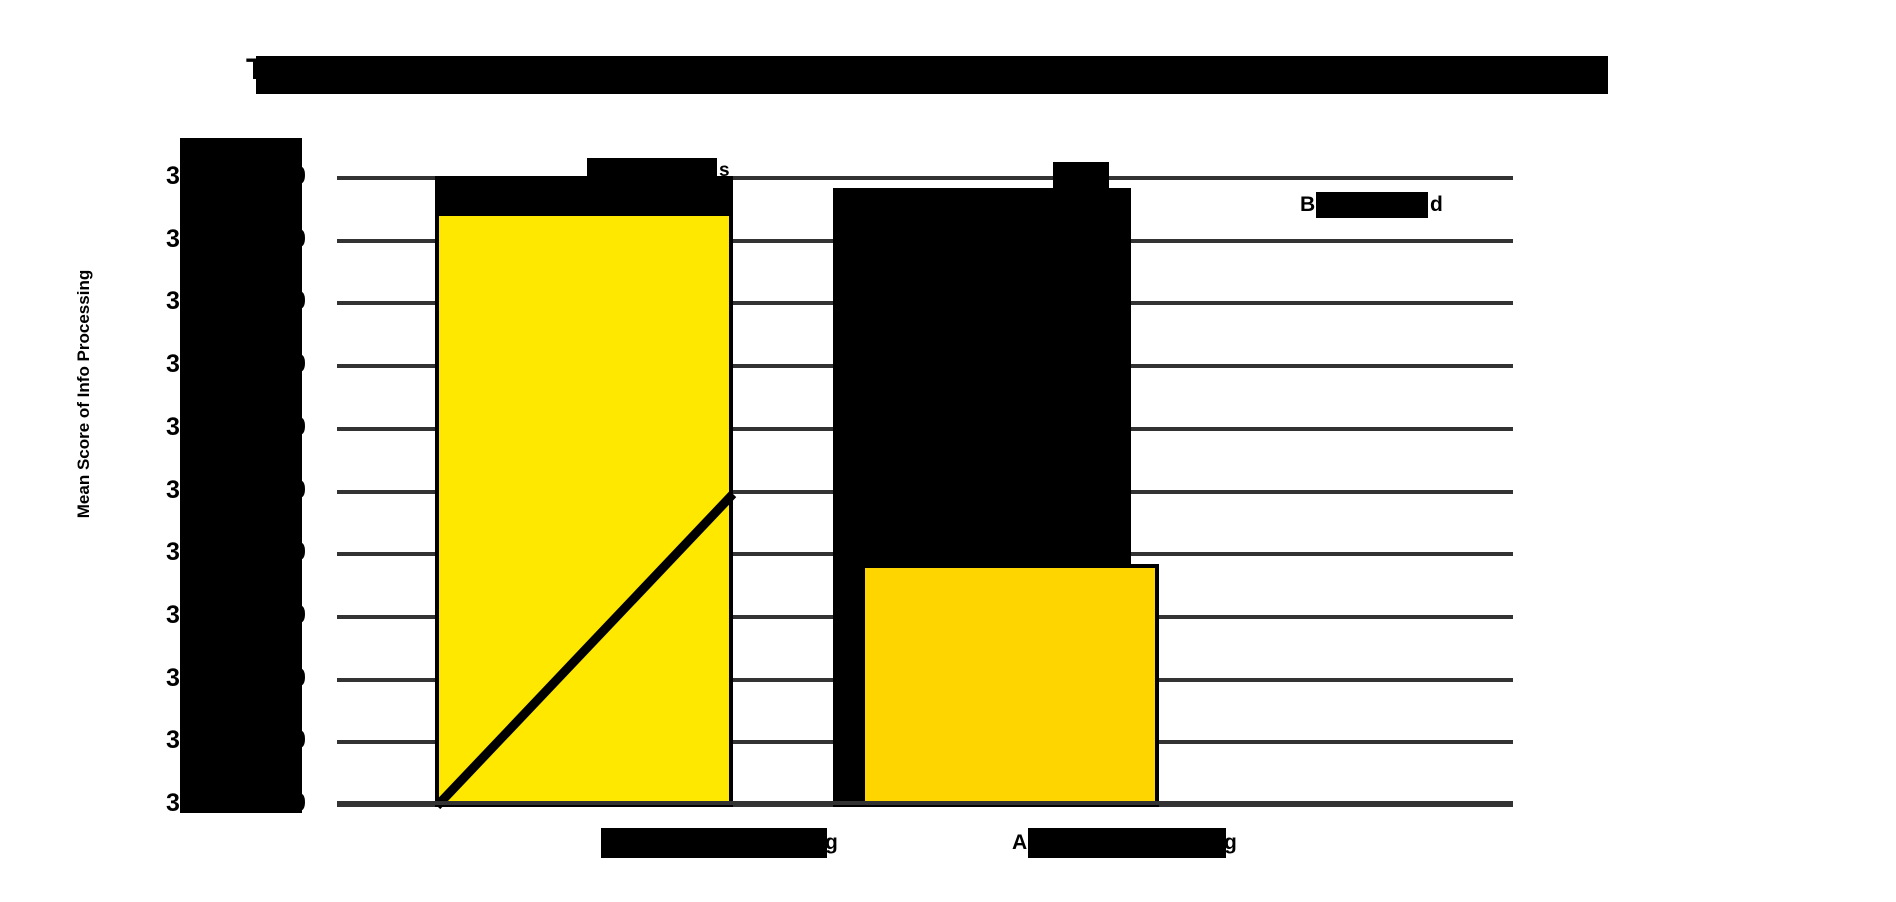 This screenshot has height=902, width=1896. Describe the element at coordinates (1308, 204) in the screenshot. I see `legend-entry-1-head: B` at that location.